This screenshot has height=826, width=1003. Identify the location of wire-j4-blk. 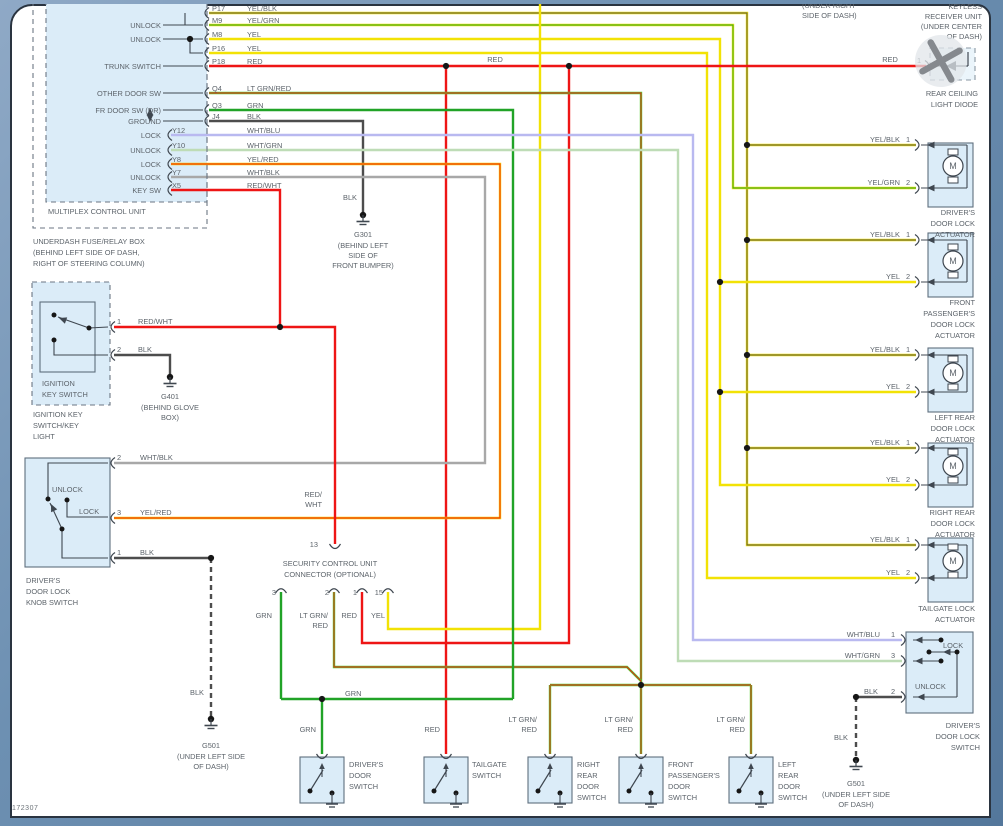
(287, 165).